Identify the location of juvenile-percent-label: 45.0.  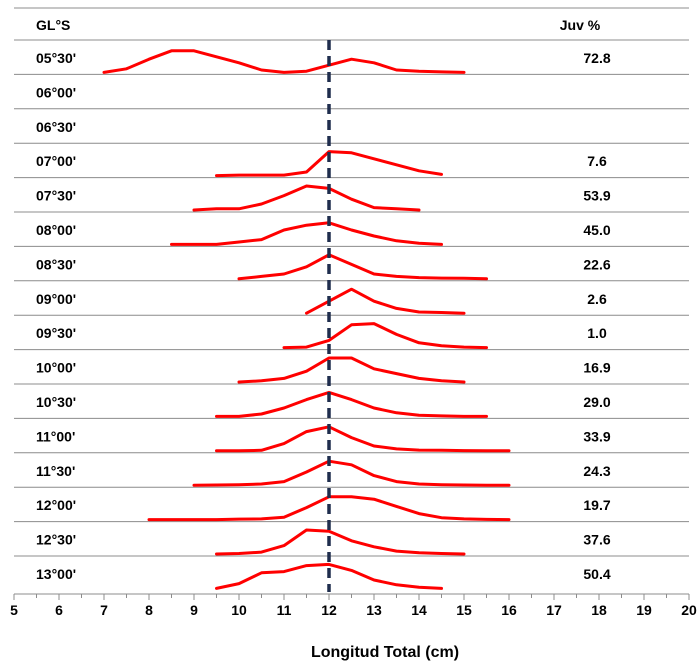
(596, 230).